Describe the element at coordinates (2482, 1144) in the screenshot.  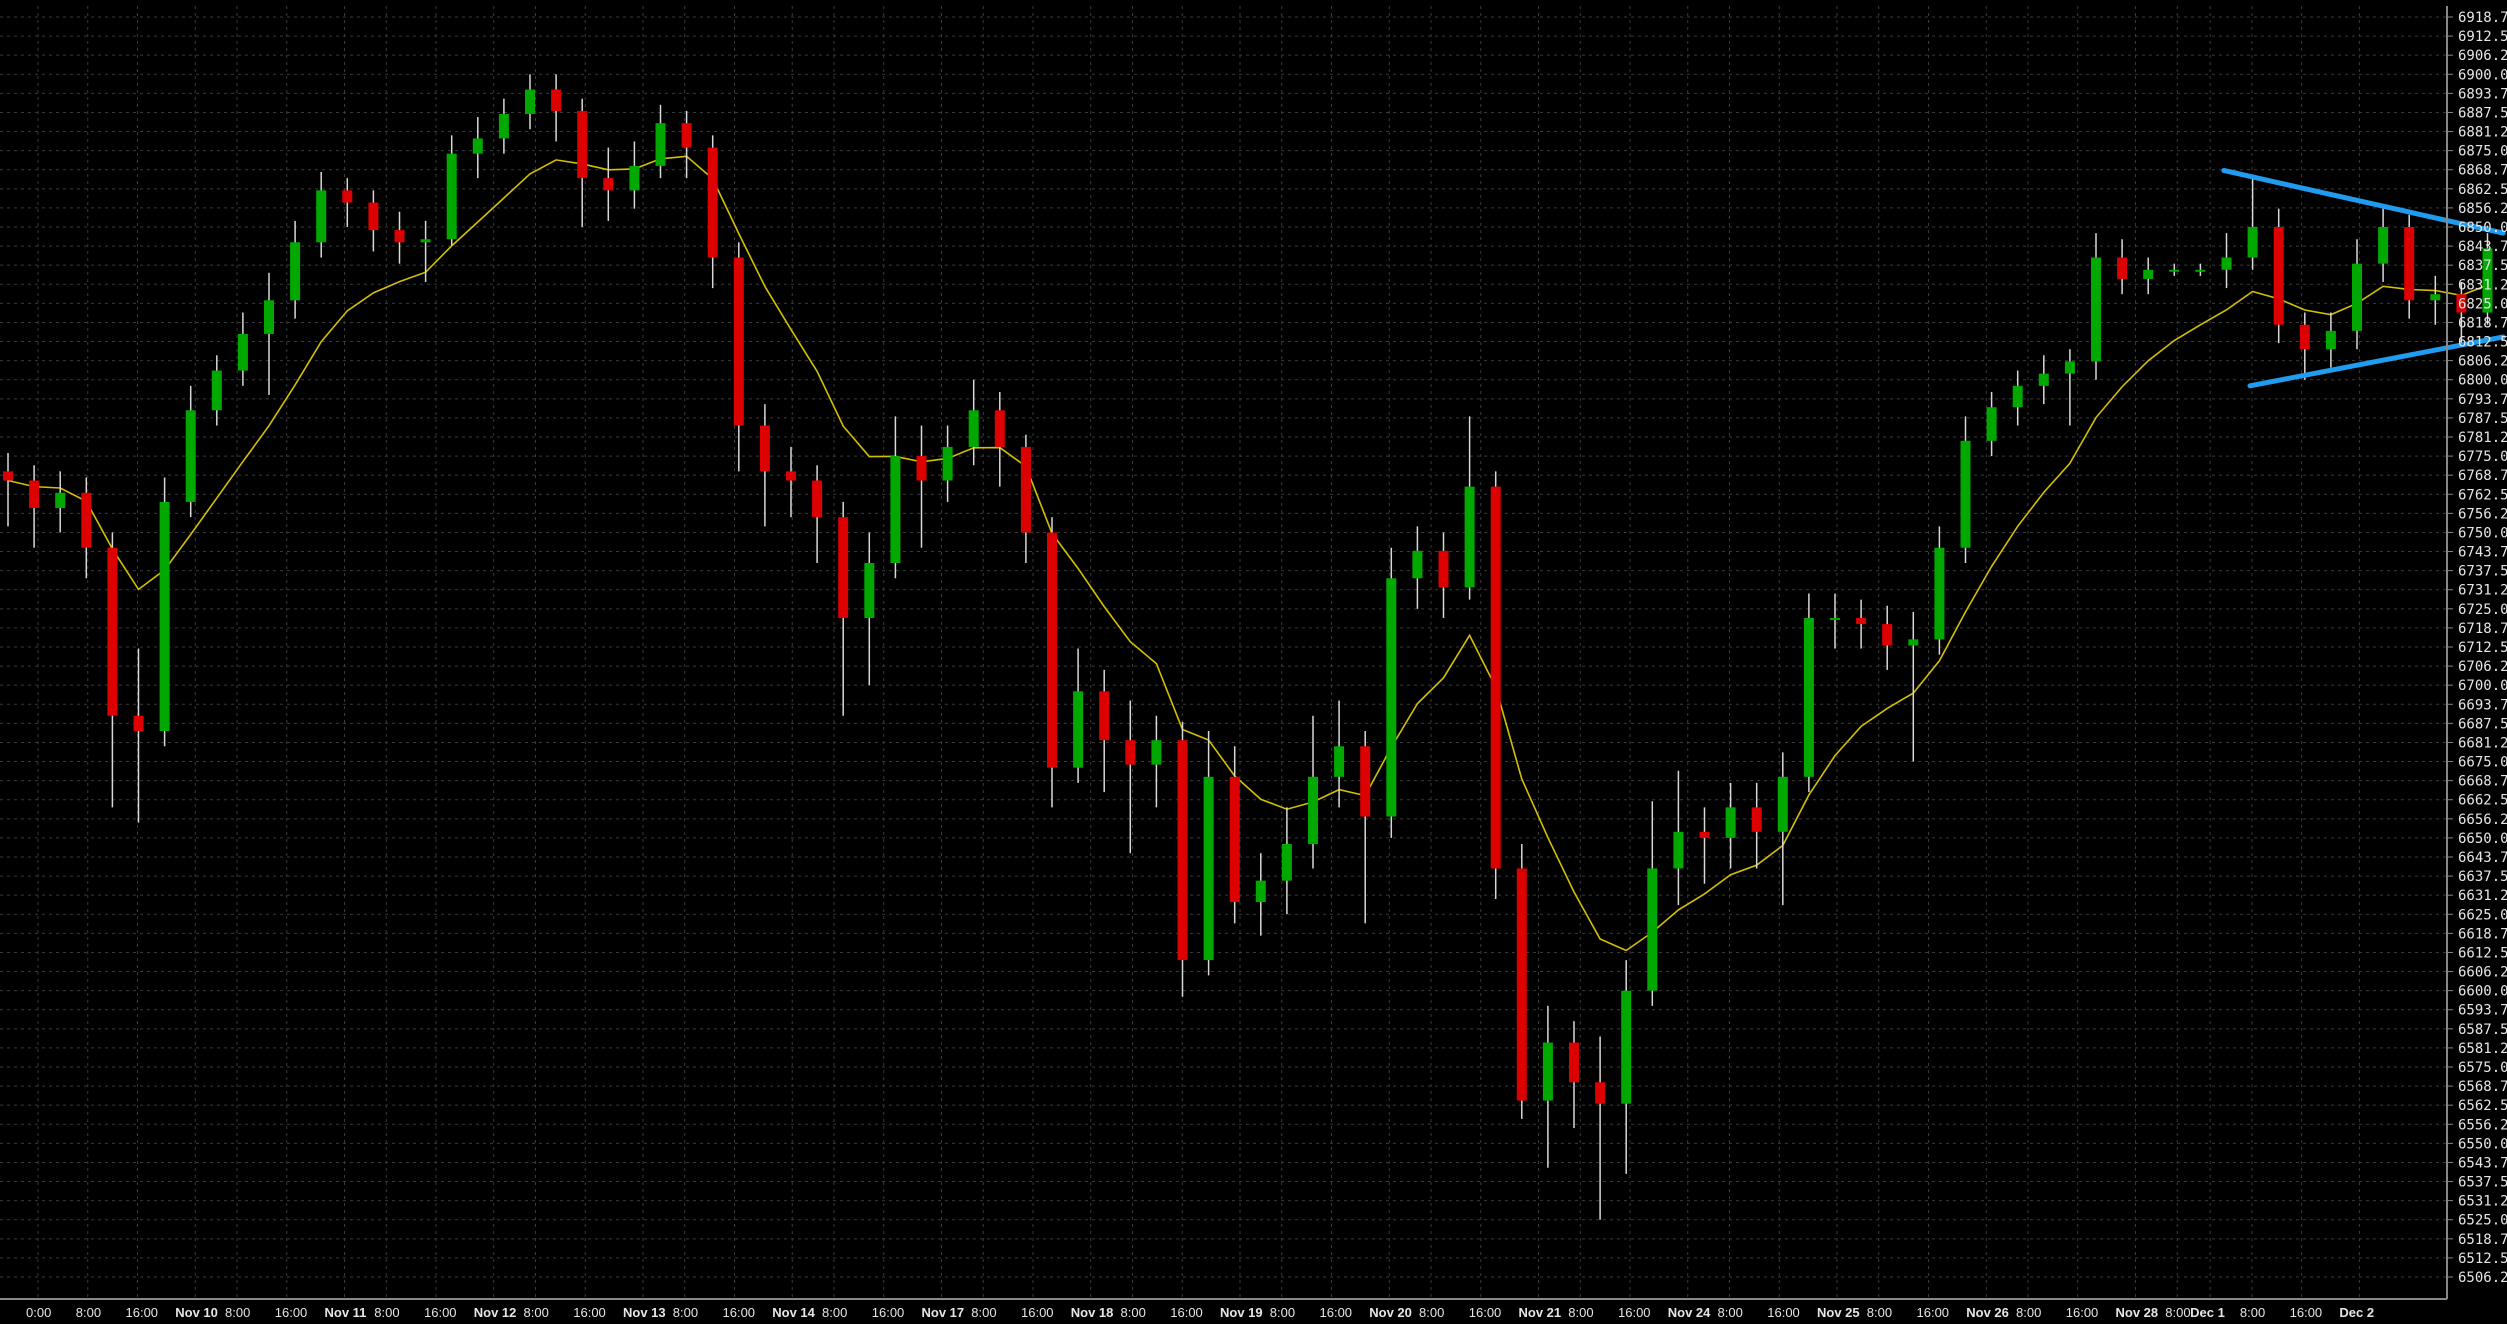
I see `price-tick-label: 6550.00` at that location.